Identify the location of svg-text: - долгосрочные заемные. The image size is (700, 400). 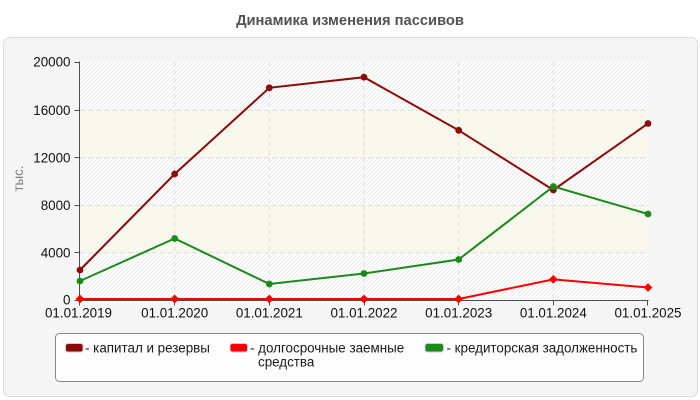
(327, 348).